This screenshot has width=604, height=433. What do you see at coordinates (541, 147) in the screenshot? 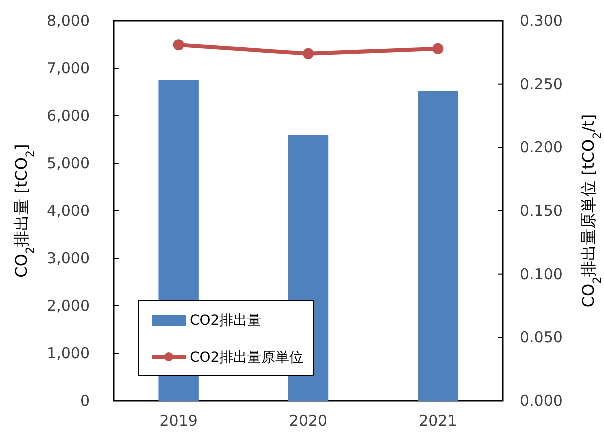
I see `y2-tick-label: 0.200` at bounding box center [541, 147].